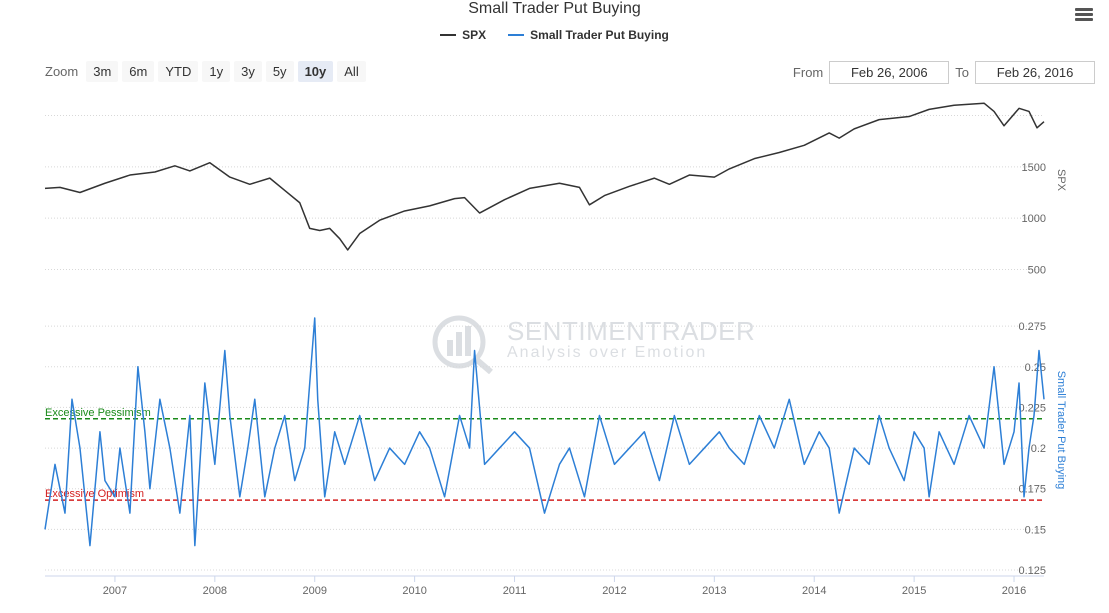 This screenshot has width=1109, height=613. Describe the element at coordinates (314, 591) in the screenshot. I see `x-tick-label: 2009` at that location.